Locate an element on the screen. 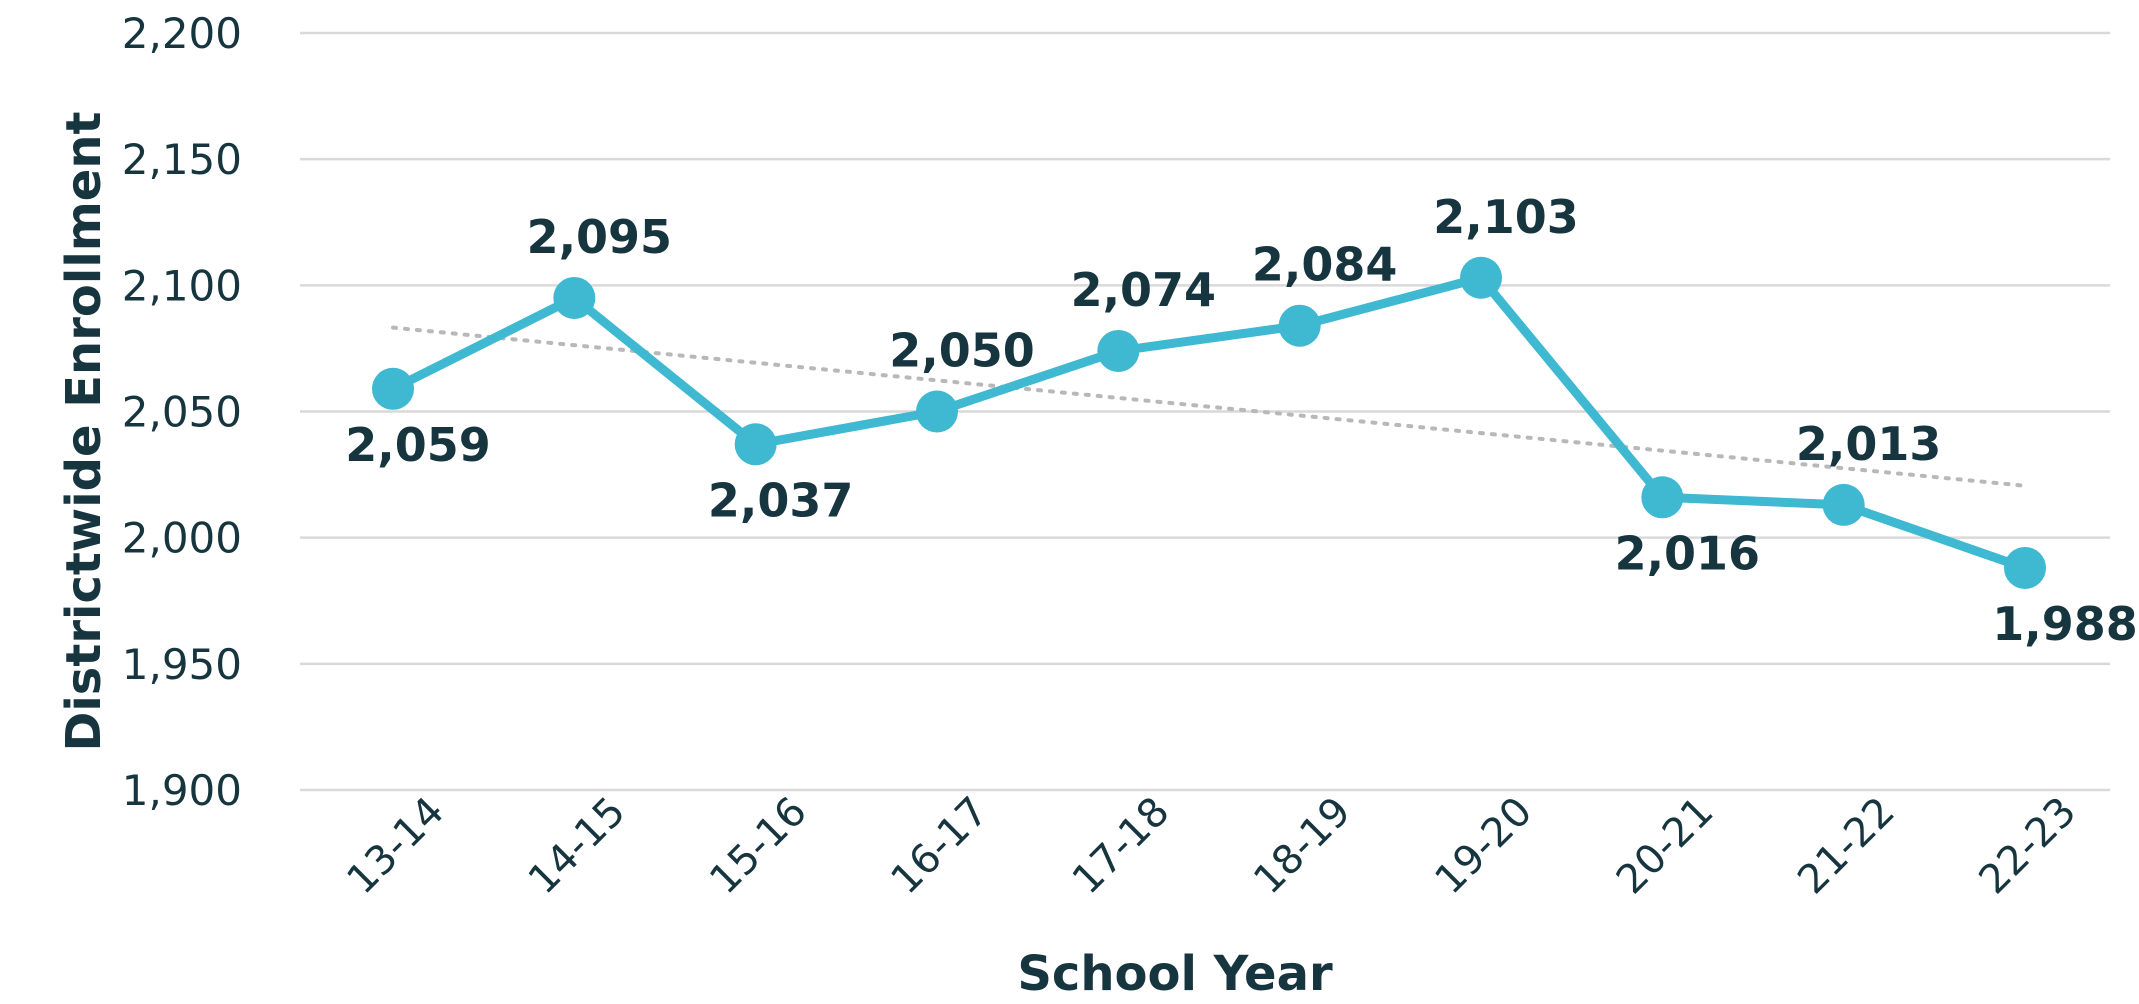  data-label: 2,037 is located at coordinates (781, 500).